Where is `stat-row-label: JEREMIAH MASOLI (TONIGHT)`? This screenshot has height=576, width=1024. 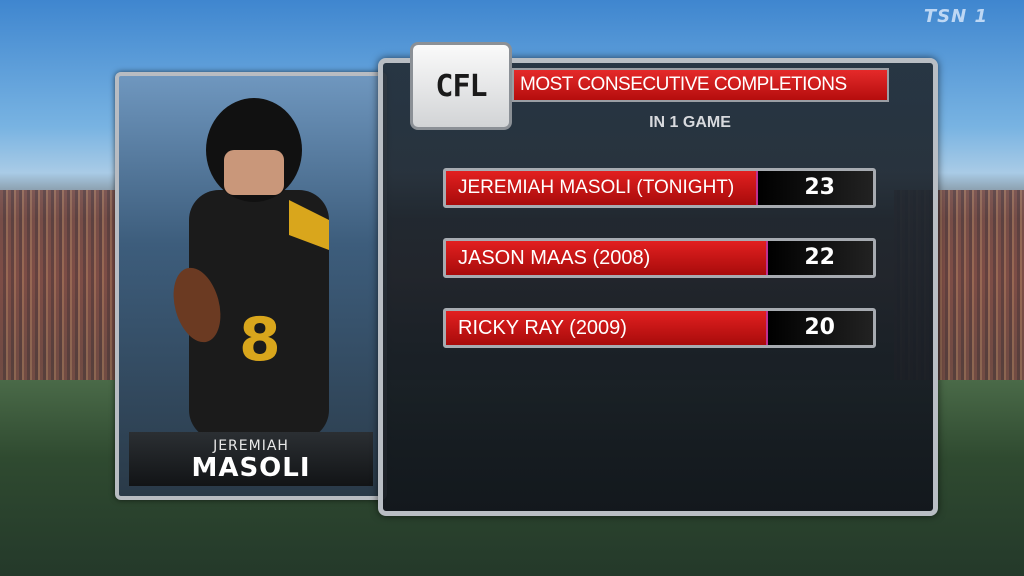
stat-row-label: JEREMIAH MASOLI (TONIGHT) is located at coordinates (602, 188).